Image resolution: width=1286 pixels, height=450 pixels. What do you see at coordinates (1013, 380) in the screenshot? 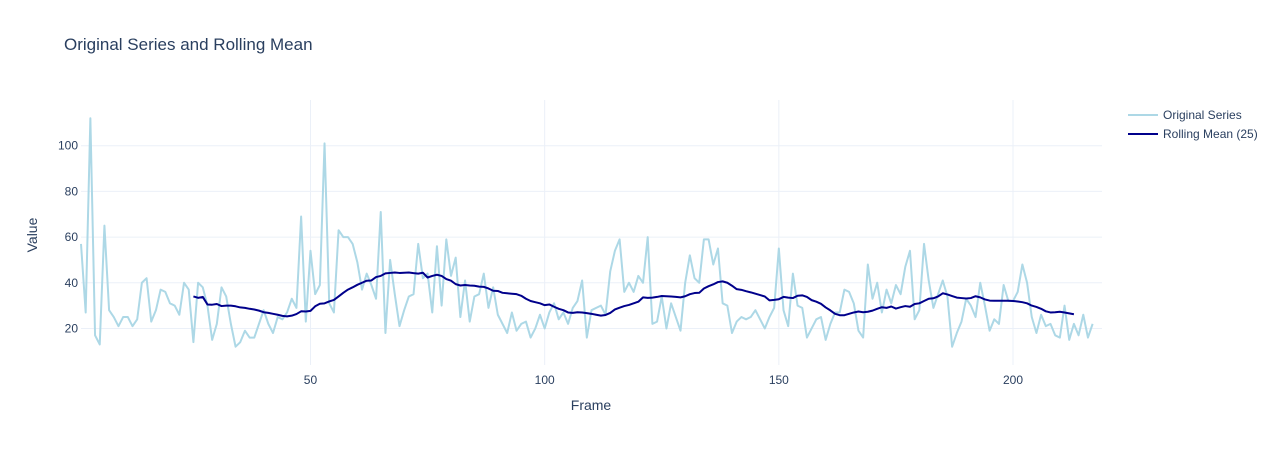
I see `x-tick-label: 200` at bounding box center [1013, 380].